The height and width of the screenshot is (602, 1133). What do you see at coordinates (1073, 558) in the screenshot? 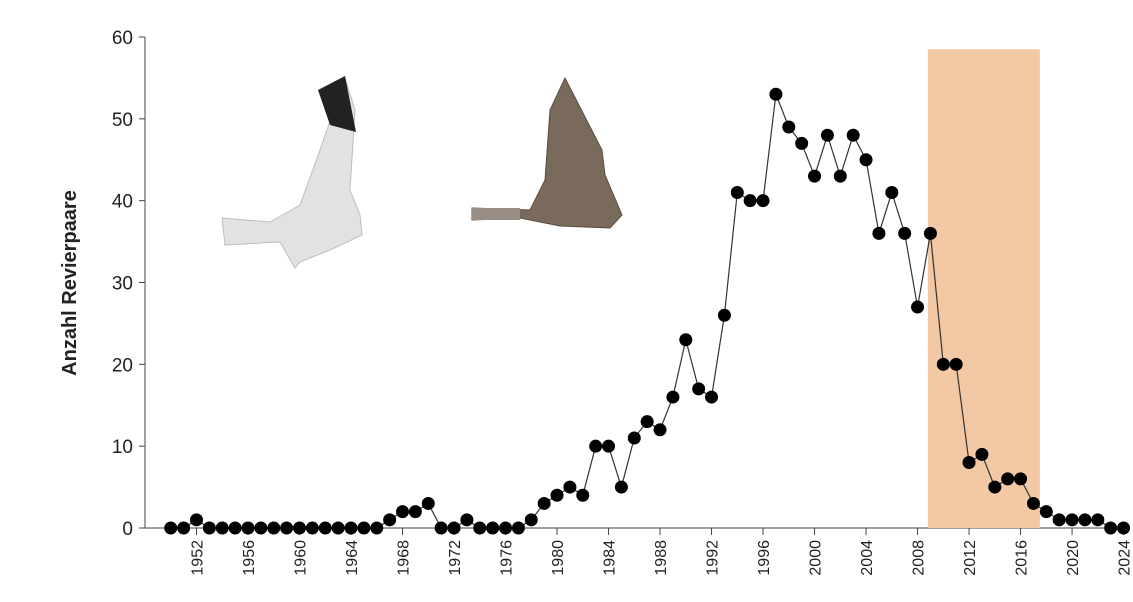
I see `x-tick-label: 2020` at bounding box center [1073, 558].